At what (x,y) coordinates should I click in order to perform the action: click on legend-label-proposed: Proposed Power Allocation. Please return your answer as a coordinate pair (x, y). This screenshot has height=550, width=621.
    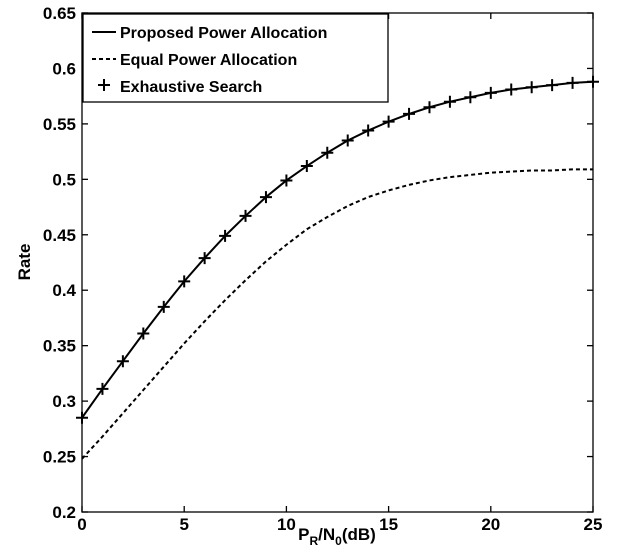
    Looking at the image, I should click on (223, 33).